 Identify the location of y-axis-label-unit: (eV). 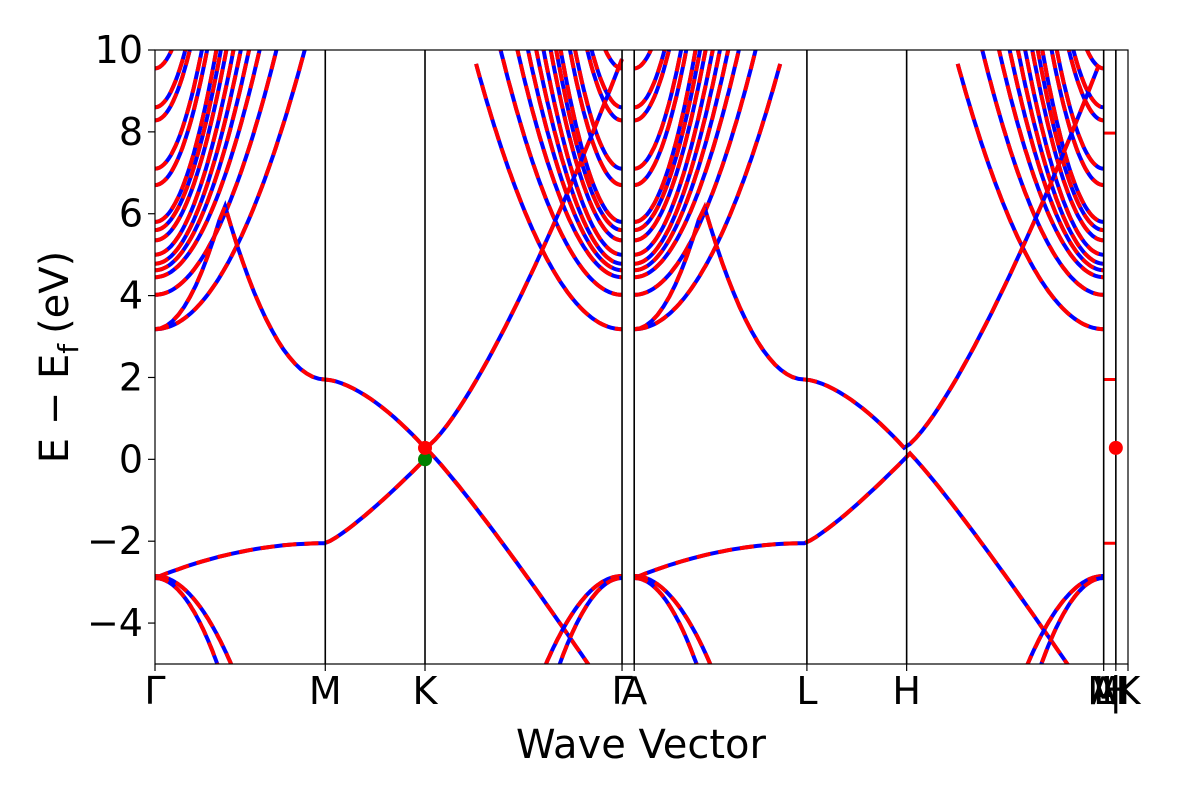
(55, 292).